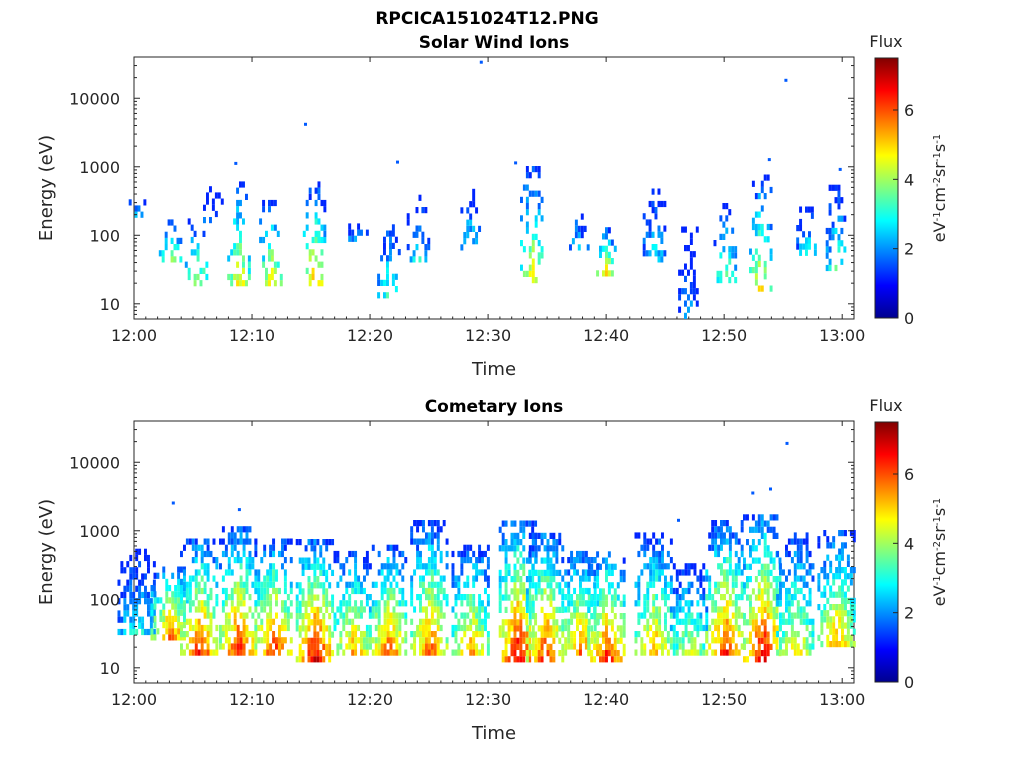 The width and height of the screenshot is (1024, 768). Describe the element at coordinates (488, 335) in the screenshot. I see `x-tick-label: 12:30` at that location.